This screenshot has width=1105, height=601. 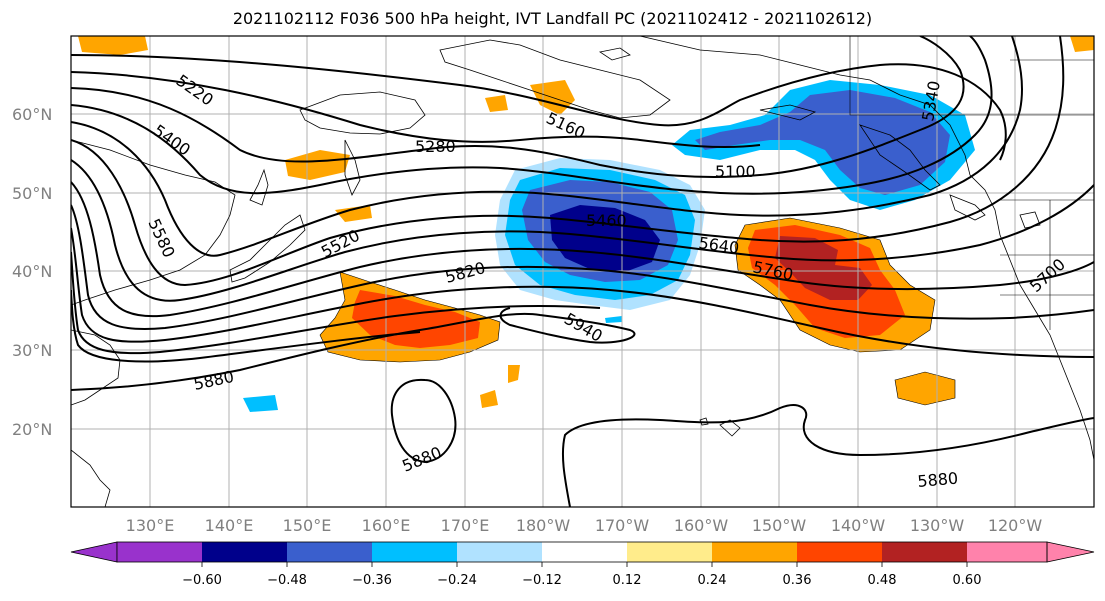 What do you see at coordinates (712, 580) in the screenshot?
I see `colorbar-tick-label: 0.24` at bounding box center [712, 580].